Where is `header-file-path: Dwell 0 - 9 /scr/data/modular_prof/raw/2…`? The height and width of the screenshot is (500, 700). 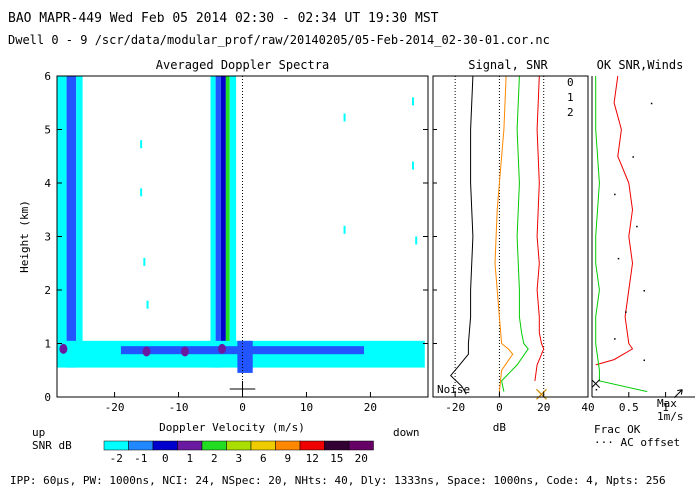 header-file-path: Dwell 0 - 9 /scr/data/modular_prof/raw/2… is located at coordinates (279, 40).